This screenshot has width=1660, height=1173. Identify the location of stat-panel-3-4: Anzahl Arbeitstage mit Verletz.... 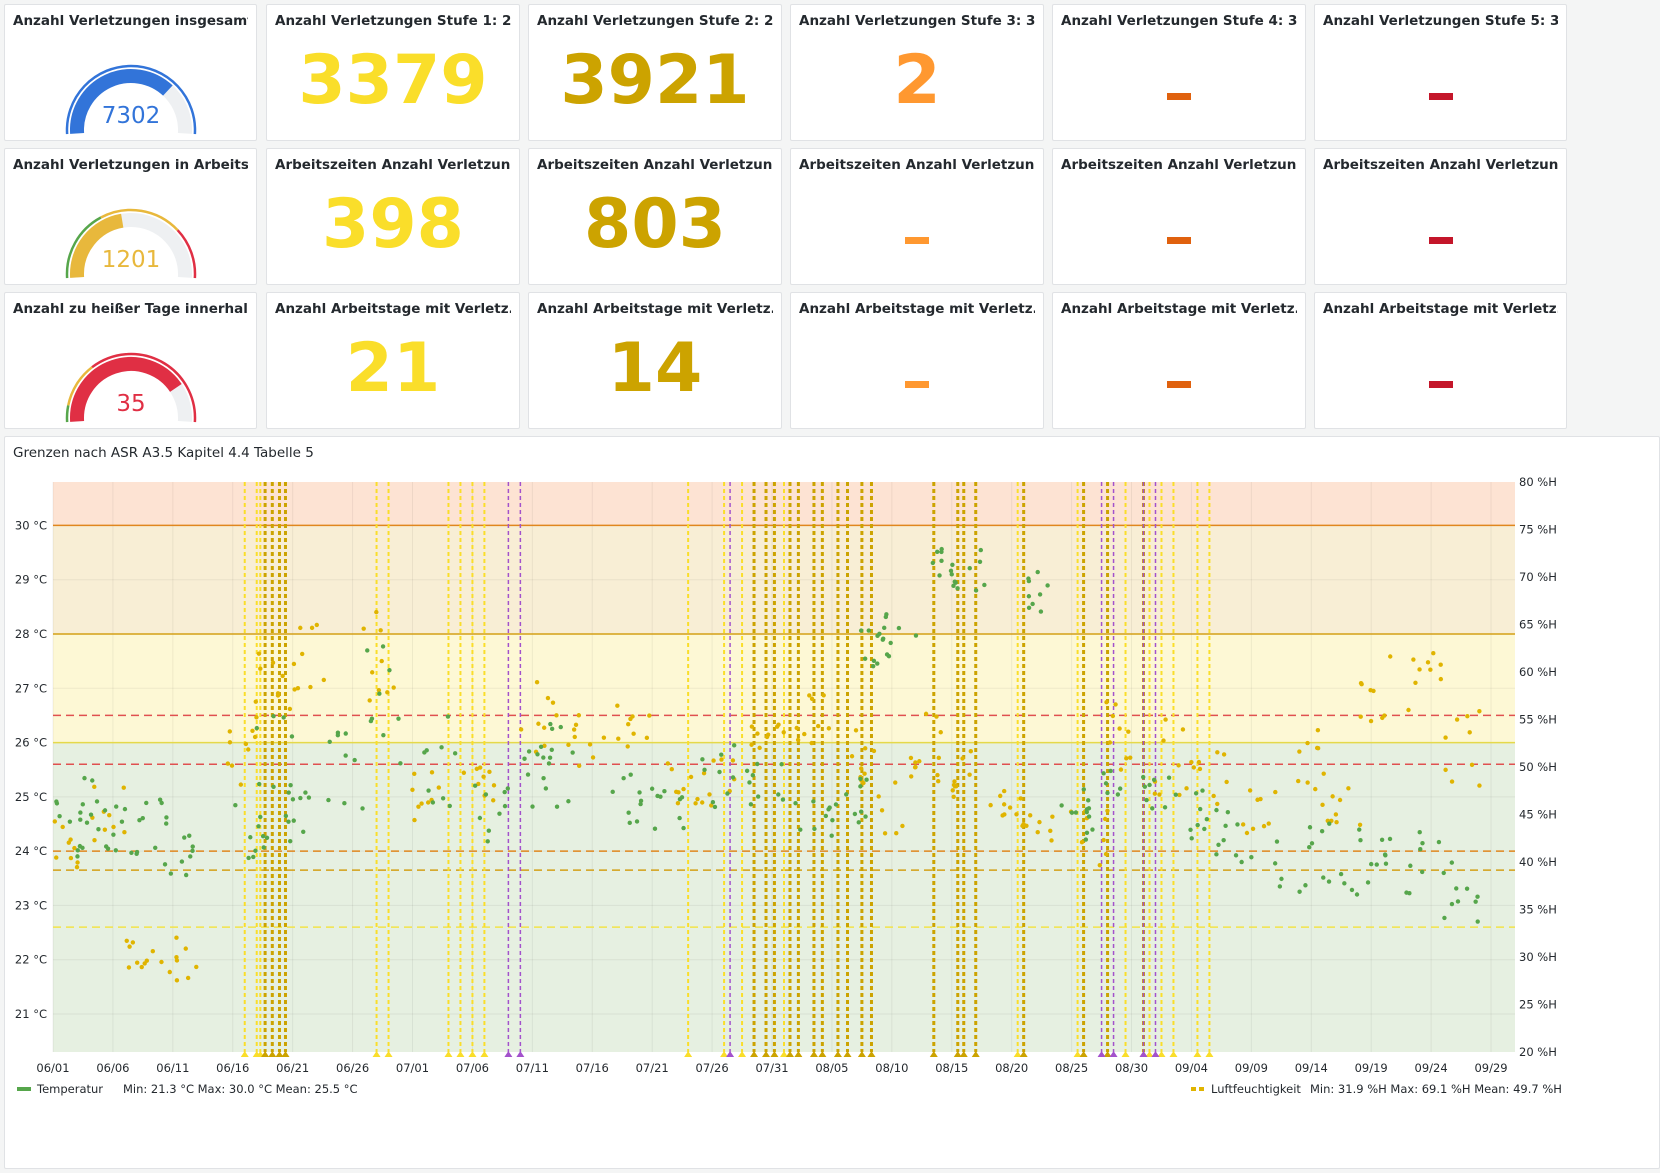
(917, 360).